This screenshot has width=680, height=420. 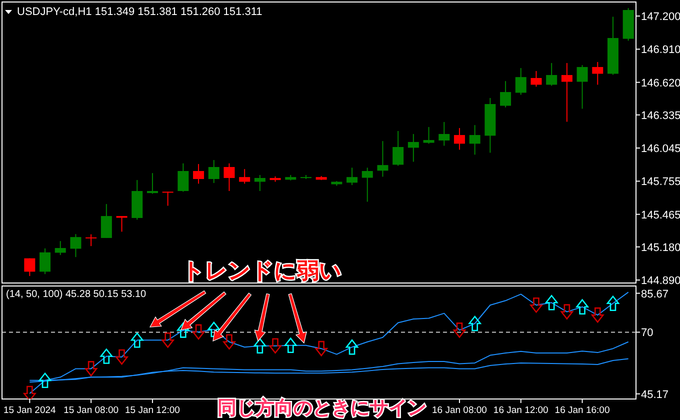 I want to click on y-tick-label: 147.200, so click(x=660, y=17).